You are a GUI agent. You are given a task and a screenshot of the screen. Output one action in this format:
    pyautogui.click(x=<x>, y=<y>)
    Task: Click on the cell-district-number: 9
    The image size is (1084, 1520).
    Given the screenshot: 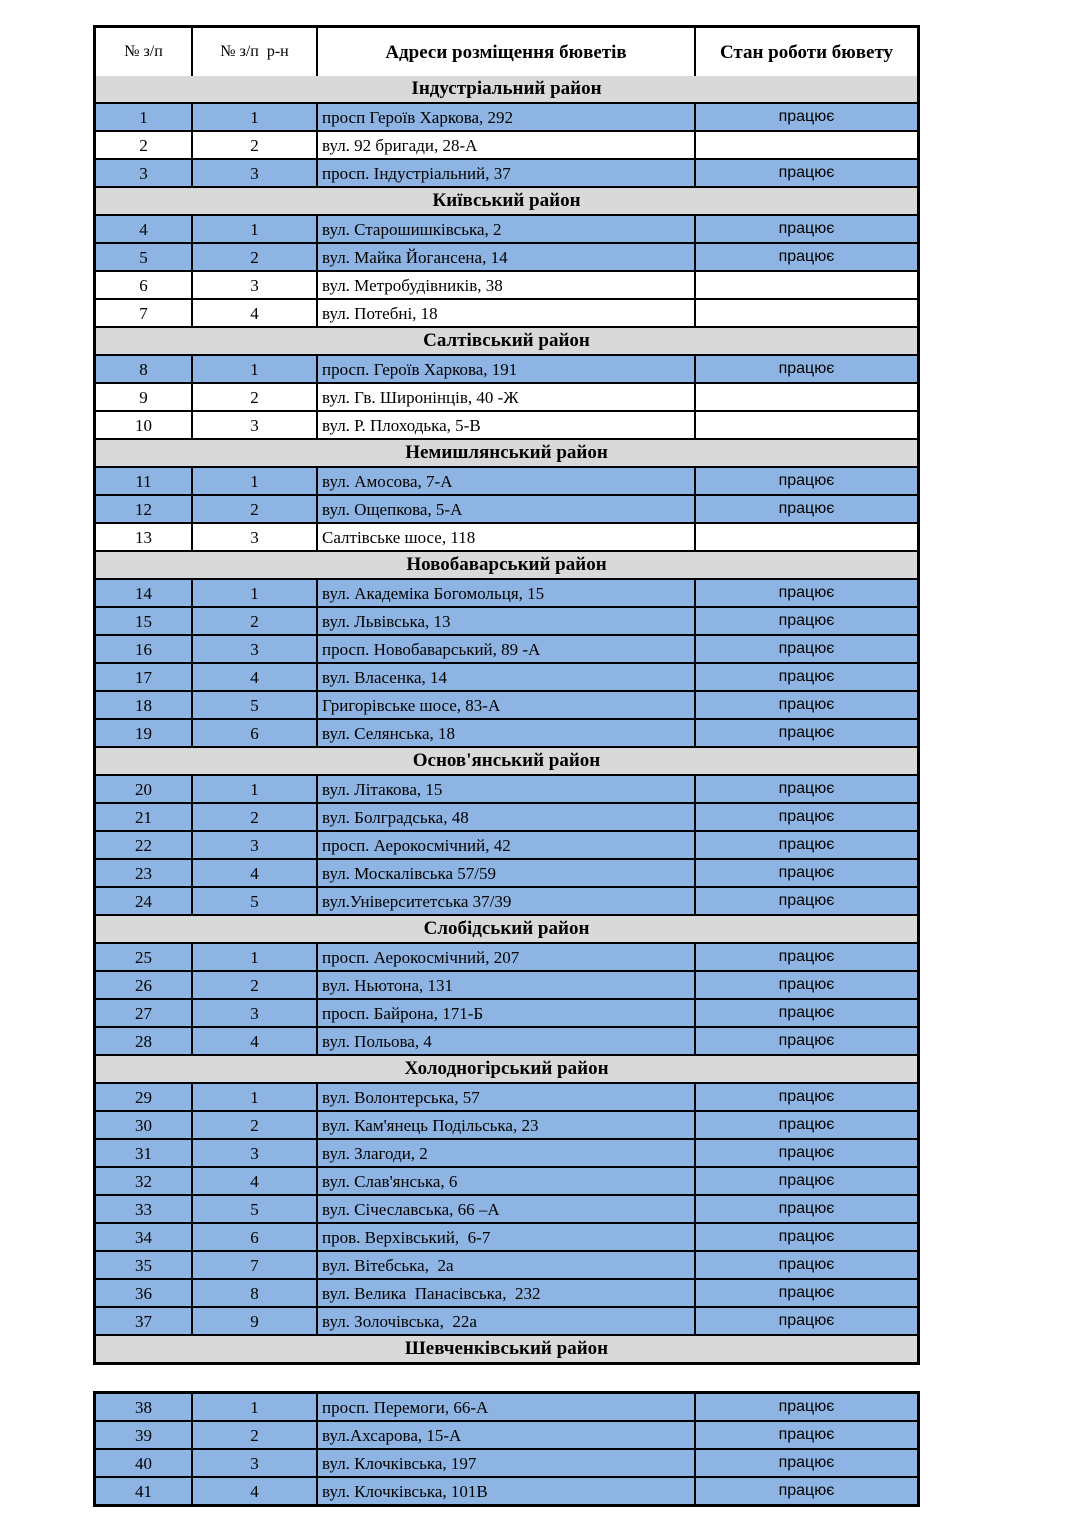 What is the action you would take?
    pyautogui.click(x=253, y=1321)
    